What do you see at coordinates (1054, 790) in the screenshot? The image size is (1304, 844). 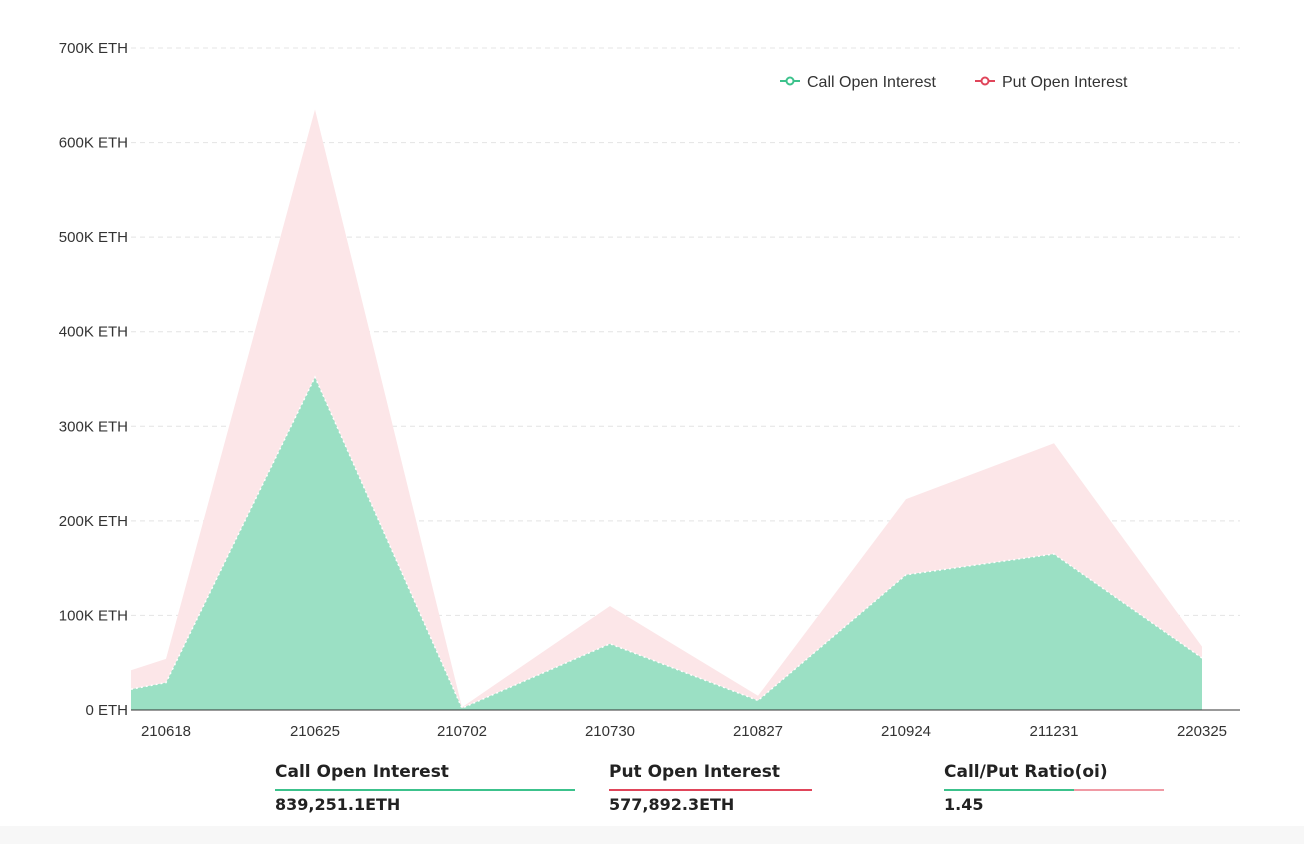 I see `stat-ratio-bar` at bounding box center [1054, 790].